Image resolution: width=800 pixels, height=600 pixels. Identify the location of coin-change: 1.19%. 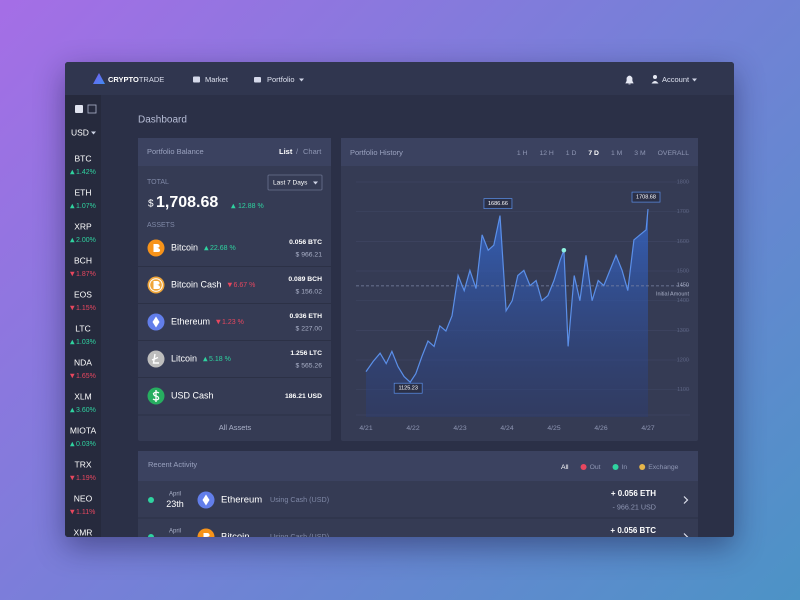
(86, 478).